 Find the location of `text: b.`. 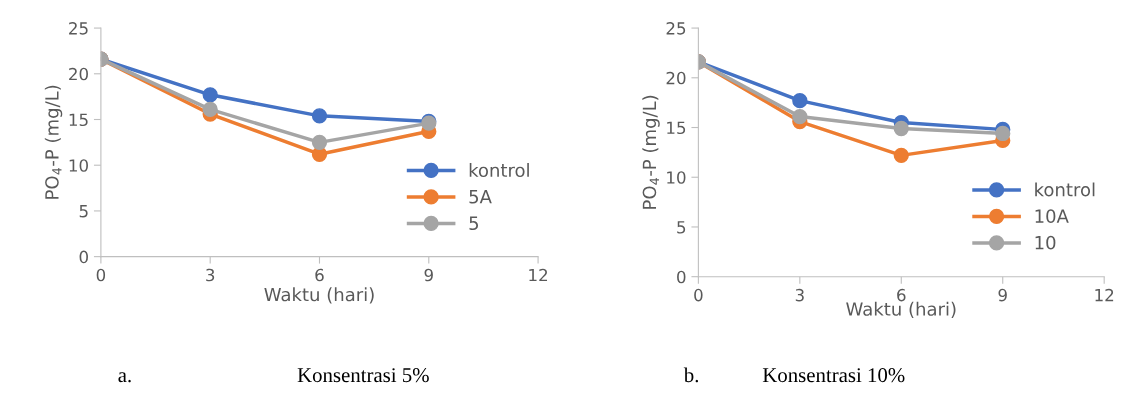

text: b. is located at coordinates (691, 375).